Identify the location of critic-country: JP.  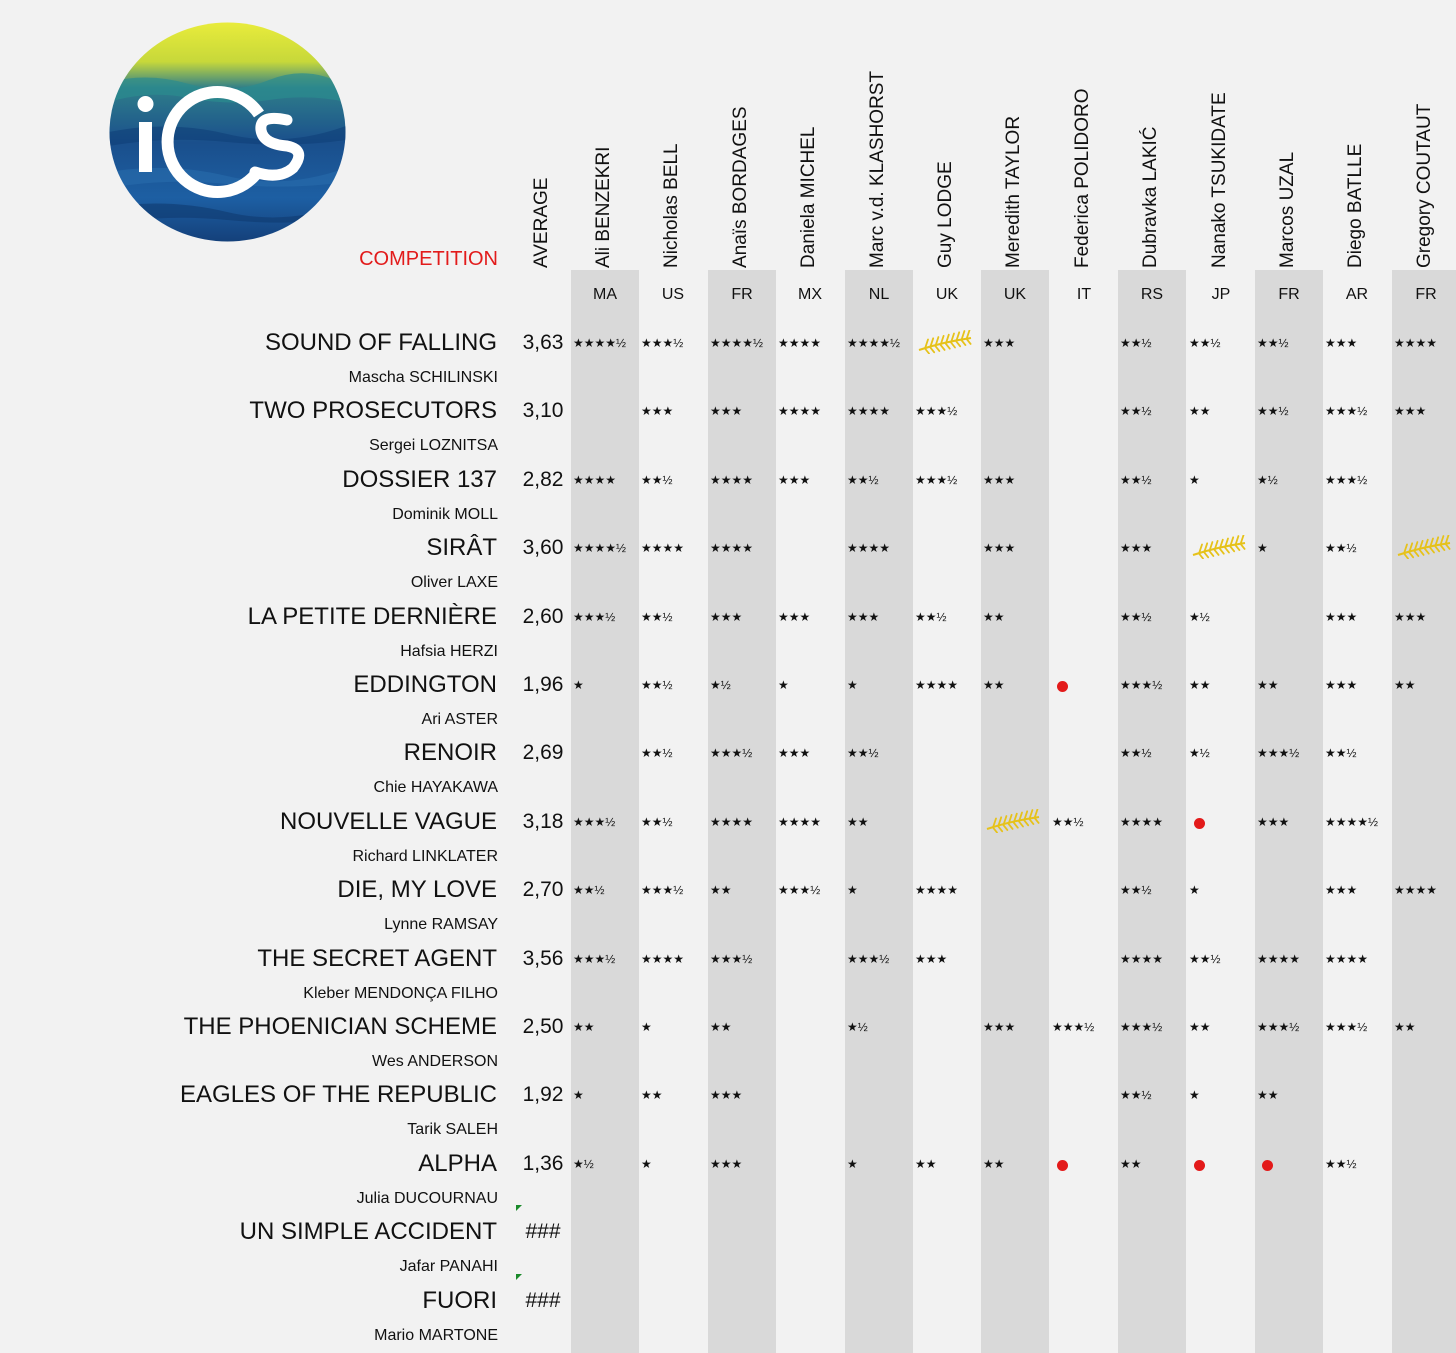
(1221, 294).